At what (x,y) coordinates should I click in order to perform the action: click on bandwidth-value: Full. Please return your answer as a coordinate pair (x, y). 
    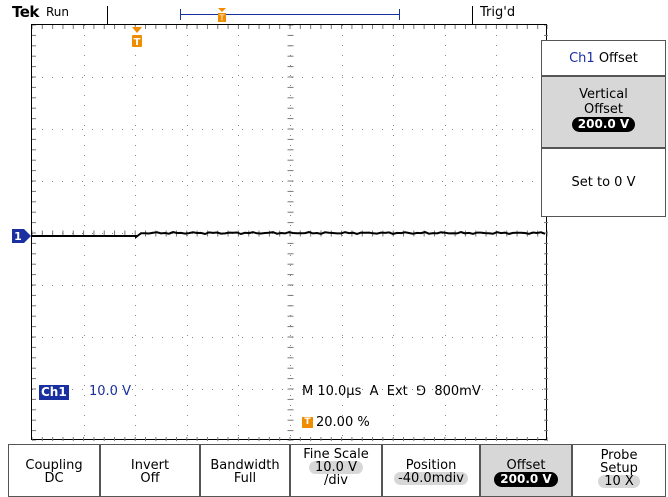
    Looking at the image, I should click on (245, 478).